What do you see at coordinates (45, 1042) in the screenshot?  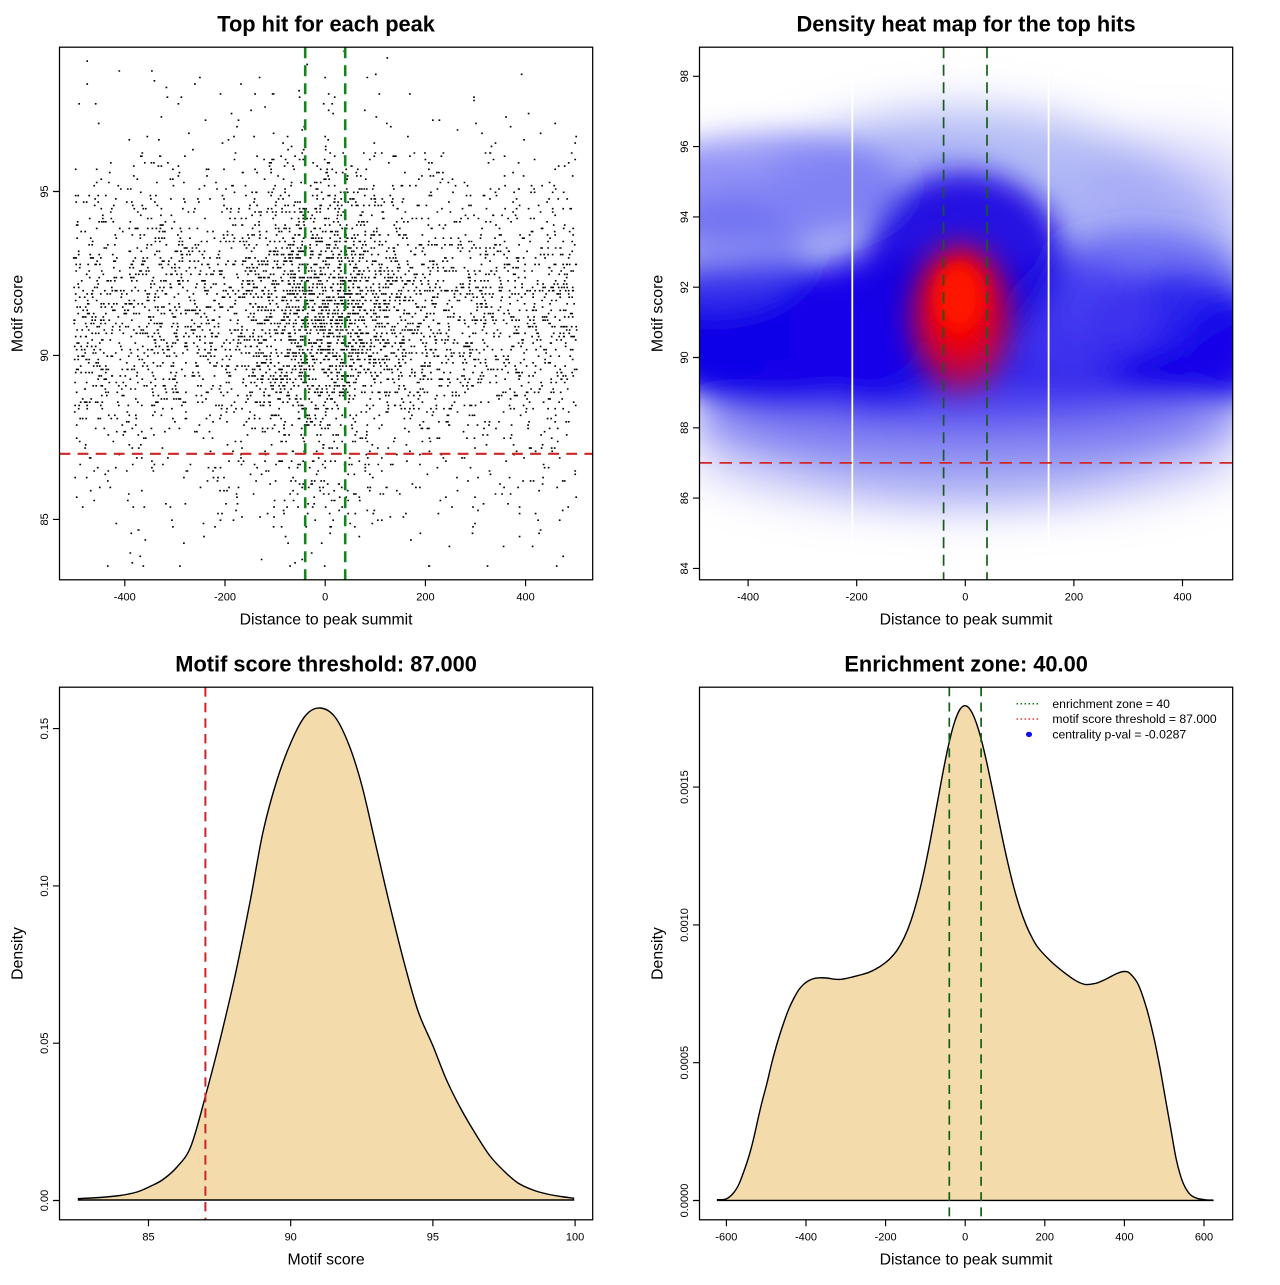 I see `svg-text: 0.05` at bounding box center [45, 1042].